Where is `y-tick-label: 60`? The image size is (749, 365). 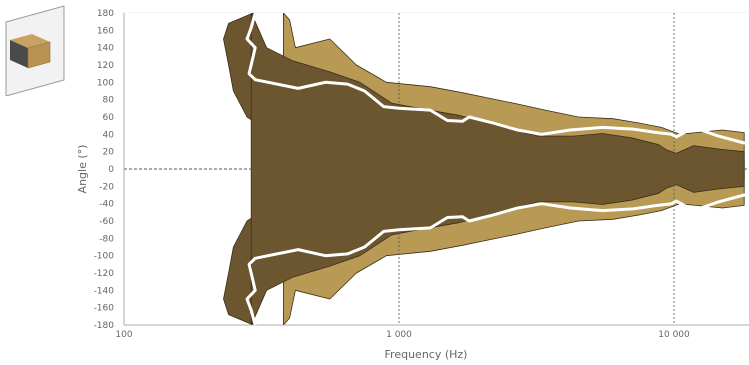 y-tick-label: 60 is located at coordinates (109, 118).